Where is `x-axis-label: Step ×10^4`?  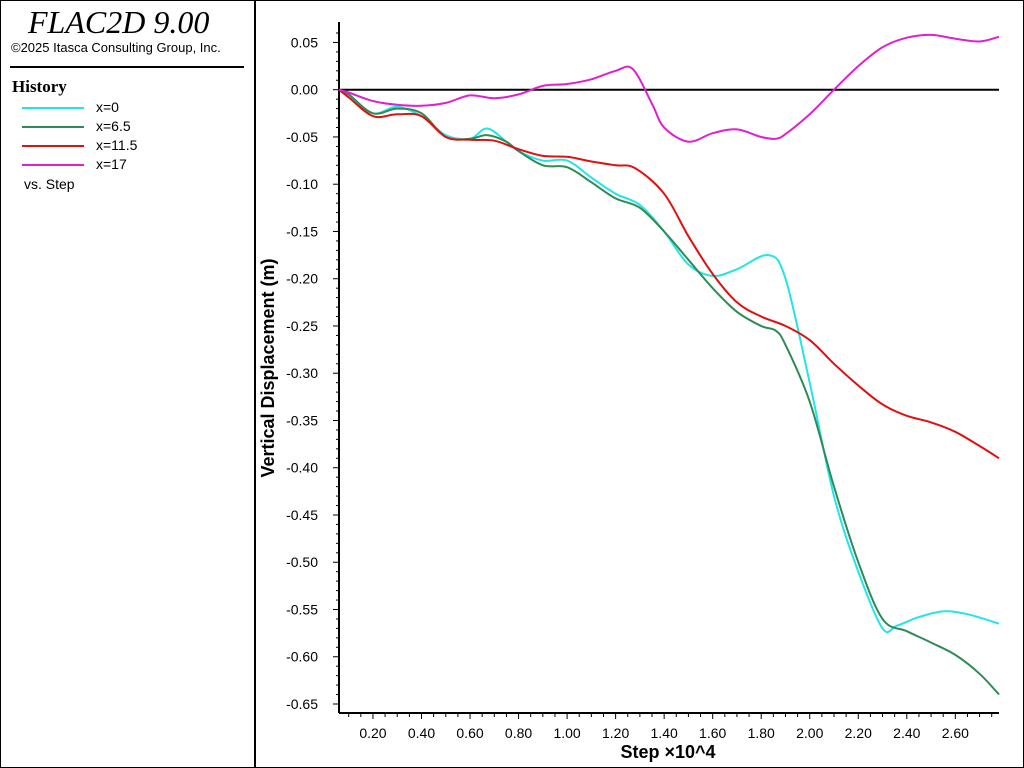
x-axis-label: Step ×10^4 is located at coordinates (667, 752).